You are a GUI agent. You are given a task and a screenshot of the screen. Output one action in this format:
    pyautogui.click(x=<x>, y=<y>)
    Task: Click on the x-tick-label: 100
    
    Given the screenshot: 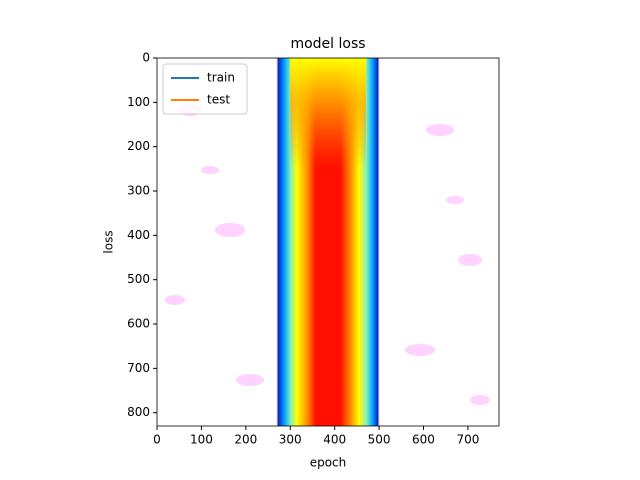 What is the action you would take?
    pyautogui.click(x=201, y=440)
    